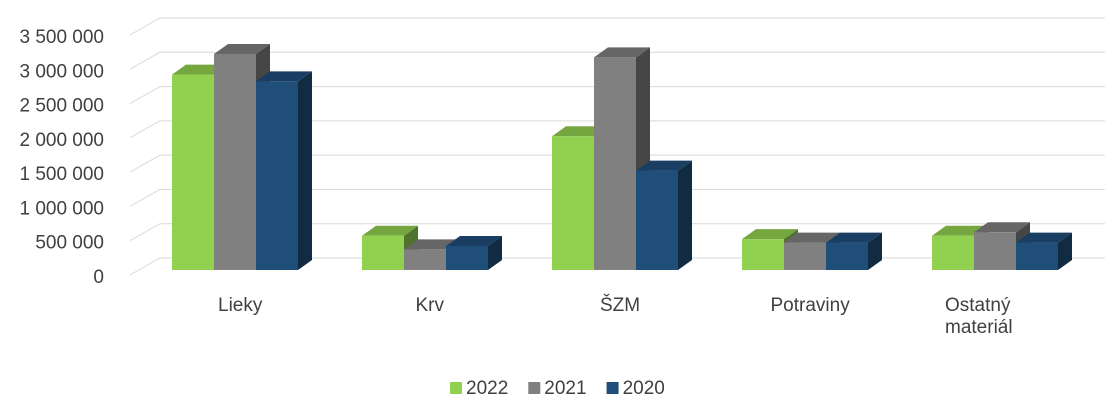 The image size is (1109, 402). I want to click on legend-label: 2021, so click(565, 388).